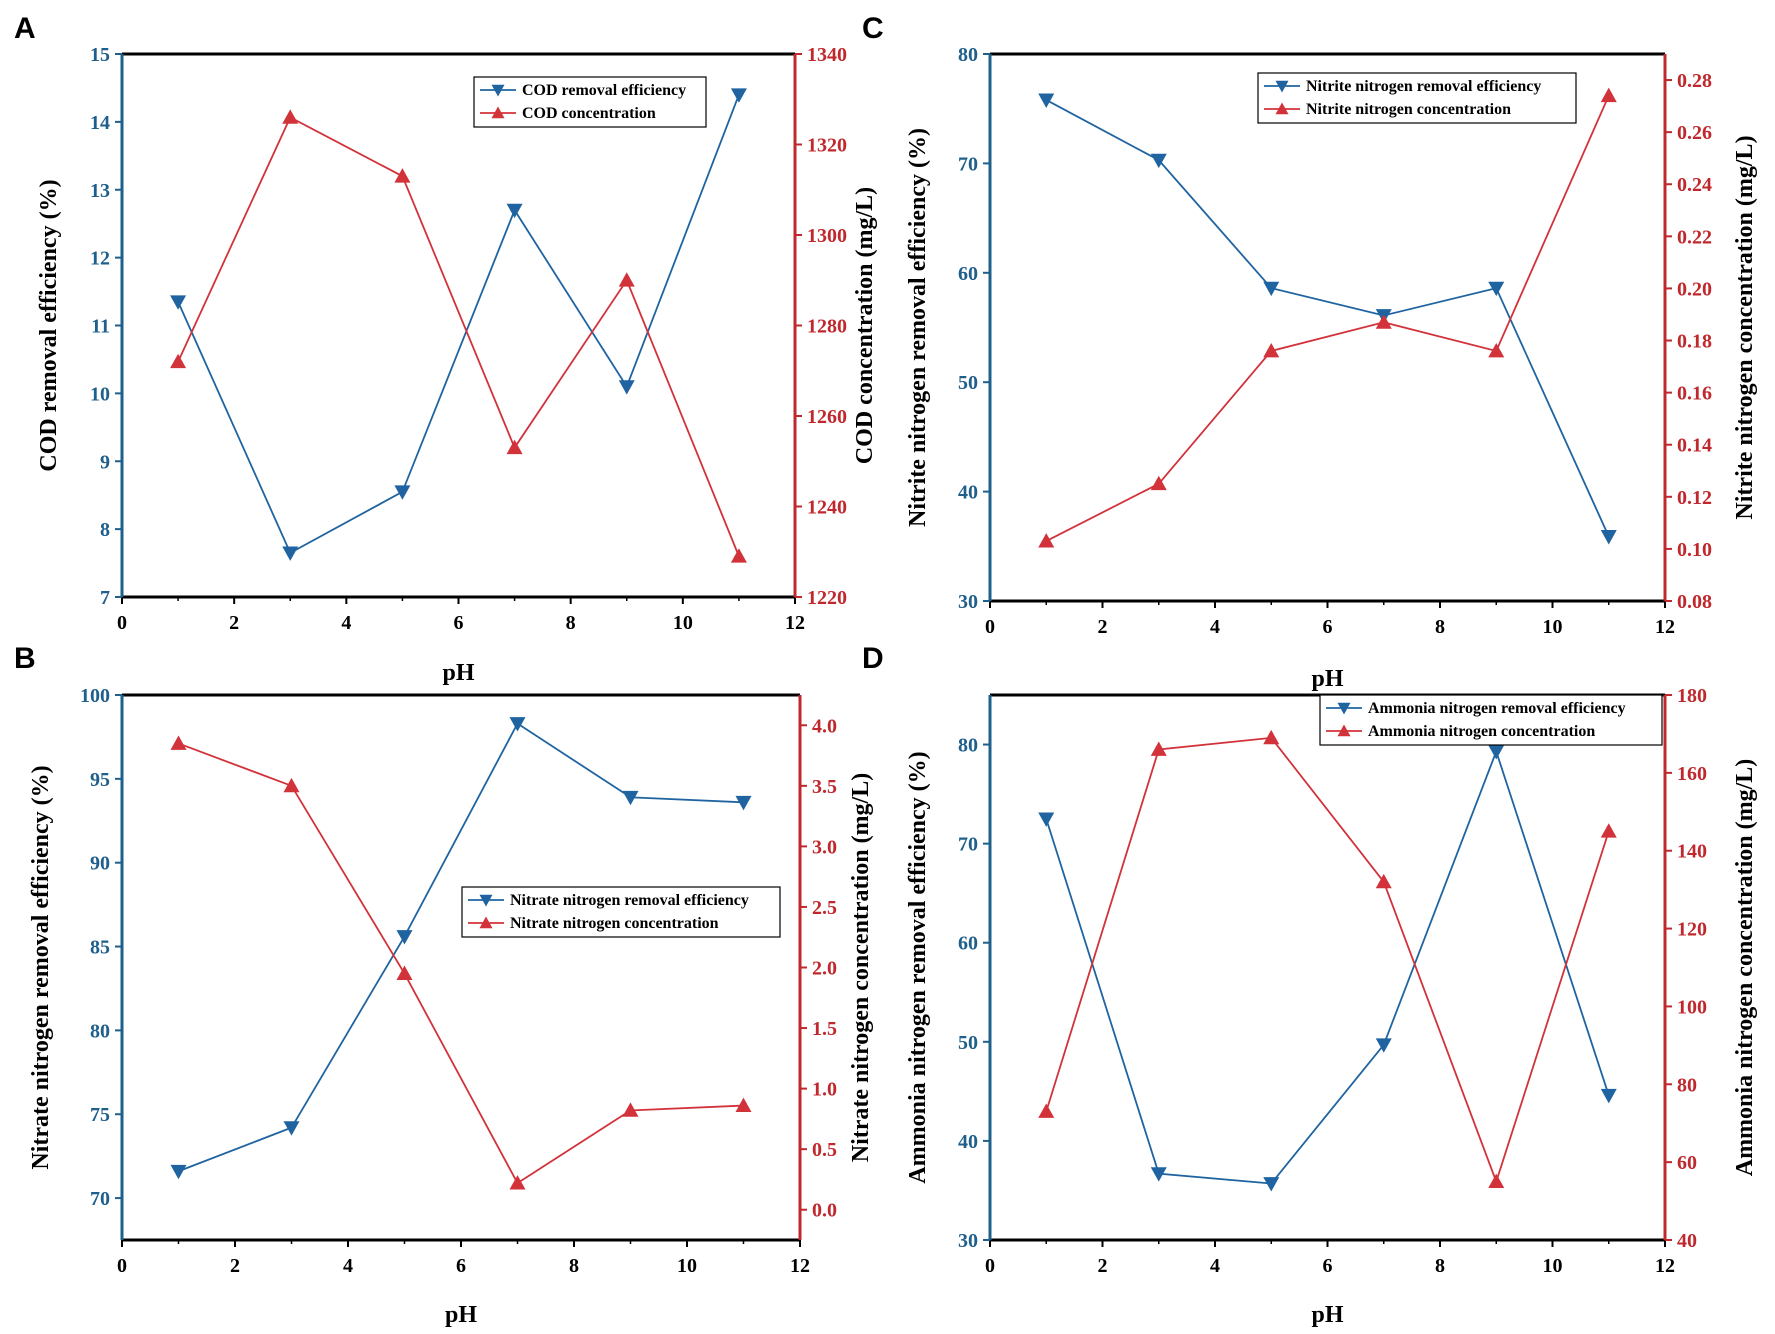 The width and height of the screenshot is (1775, 1334). Describe the element at coordinates (105, 598) in the screenshot. I see `y-tick-label: 7` at that location.